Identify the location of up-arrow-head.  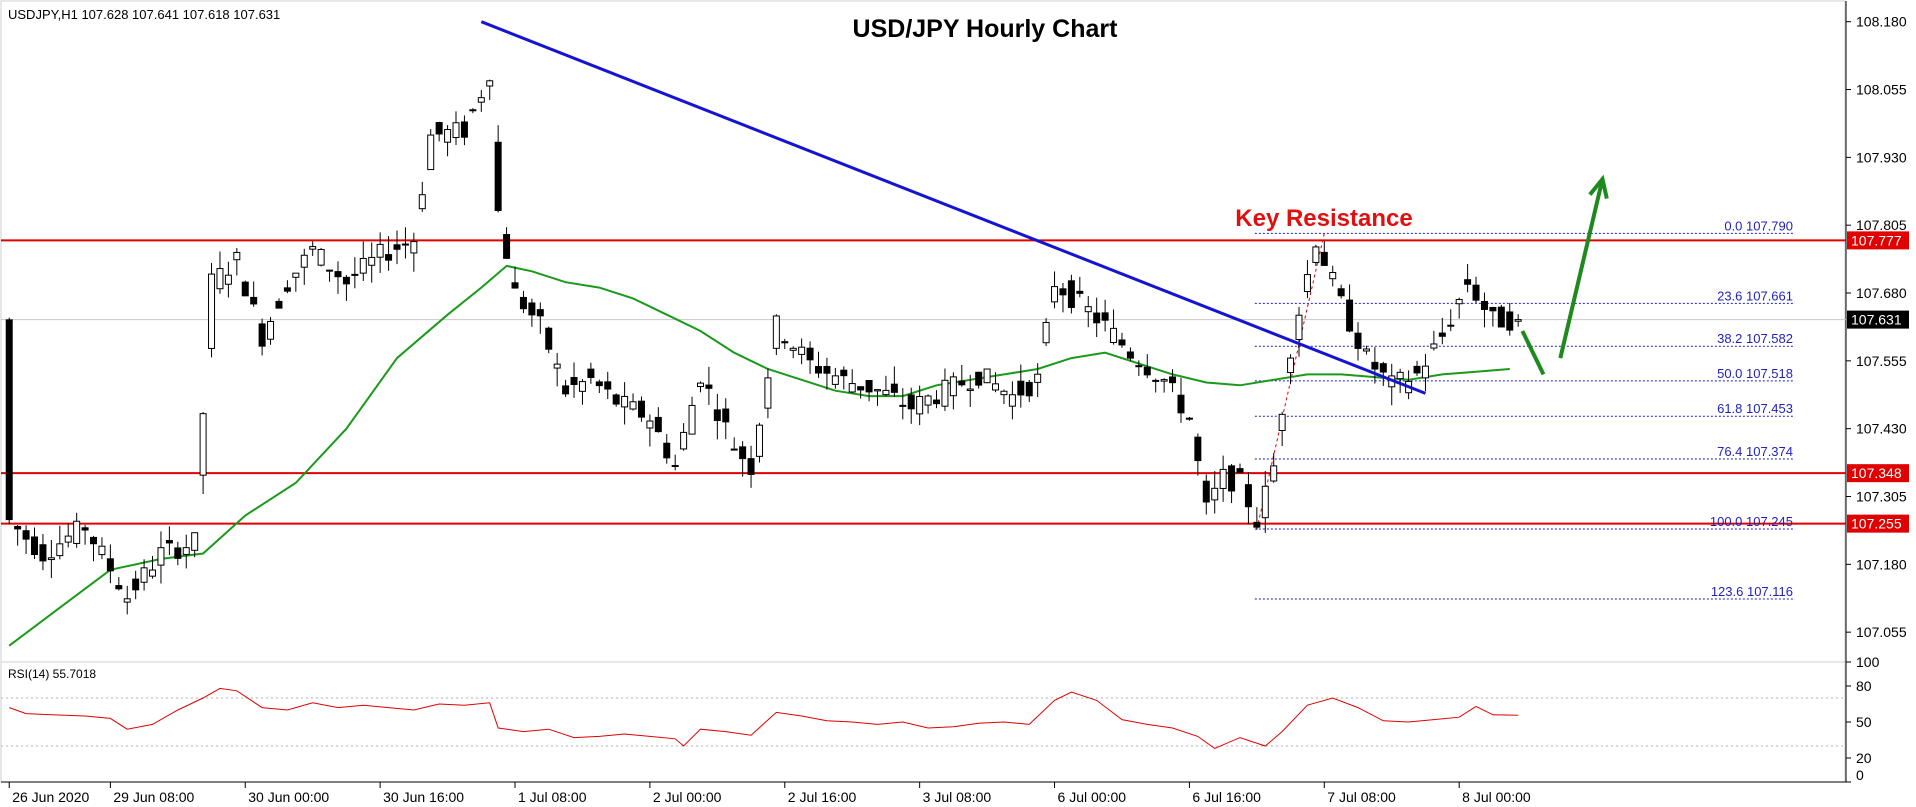
(1598, 187).